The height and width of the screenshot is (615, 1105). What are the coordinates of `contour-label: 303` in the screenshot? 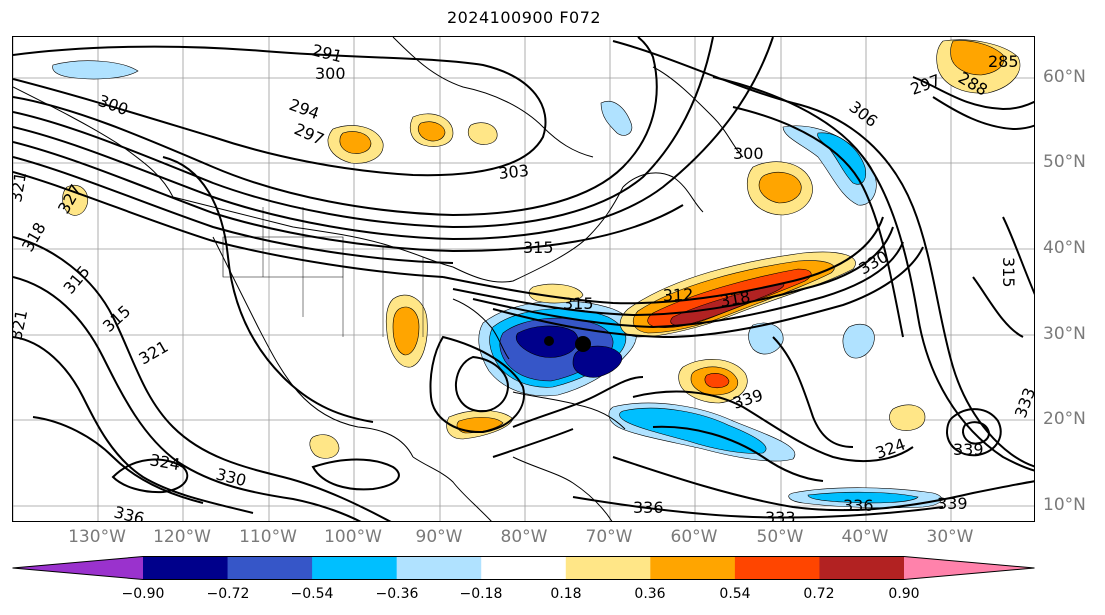 It's located at (513, 172).